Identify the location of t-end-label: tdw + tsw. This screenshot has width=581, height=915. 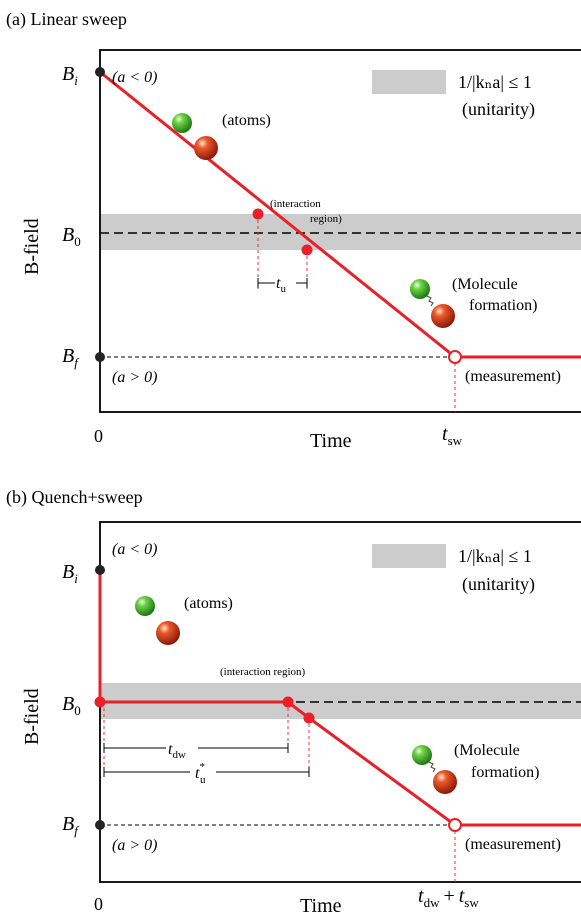
(448, 897).